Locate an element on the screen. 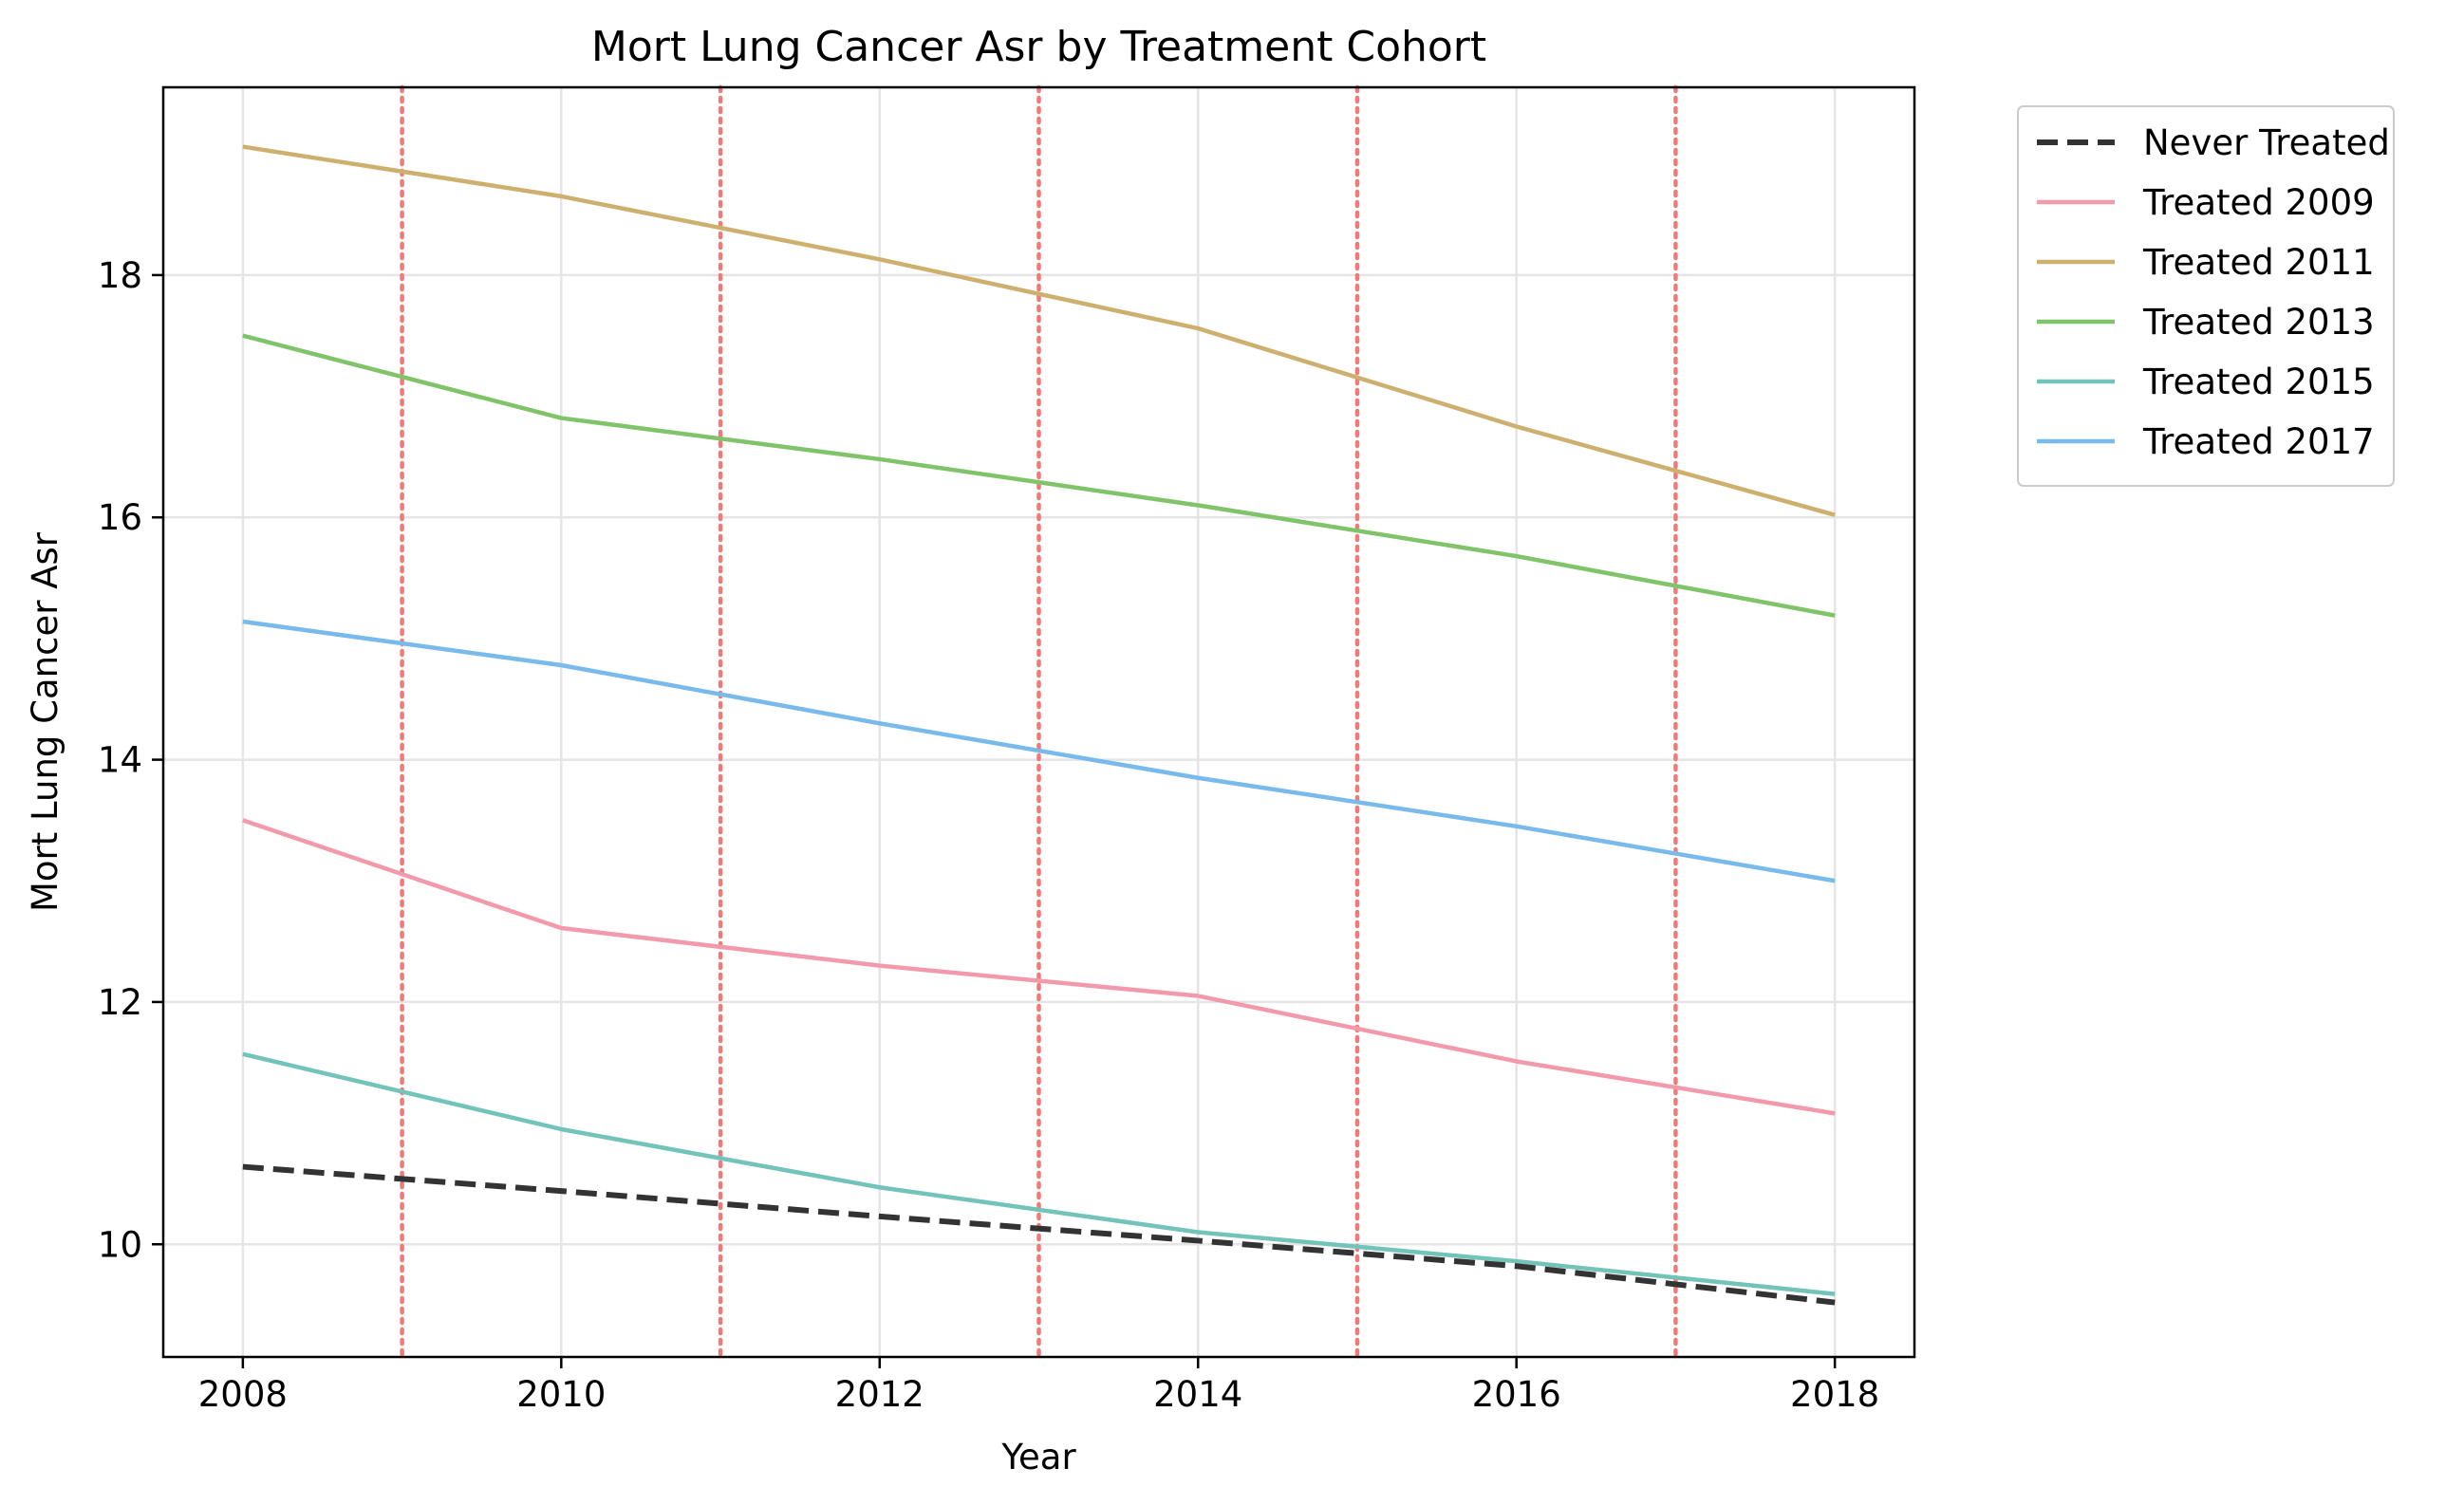 Image resolution: width=2464 pixels, height=1505 pixels. y-tick-label: 10 is located at coordinates (120, 1244).